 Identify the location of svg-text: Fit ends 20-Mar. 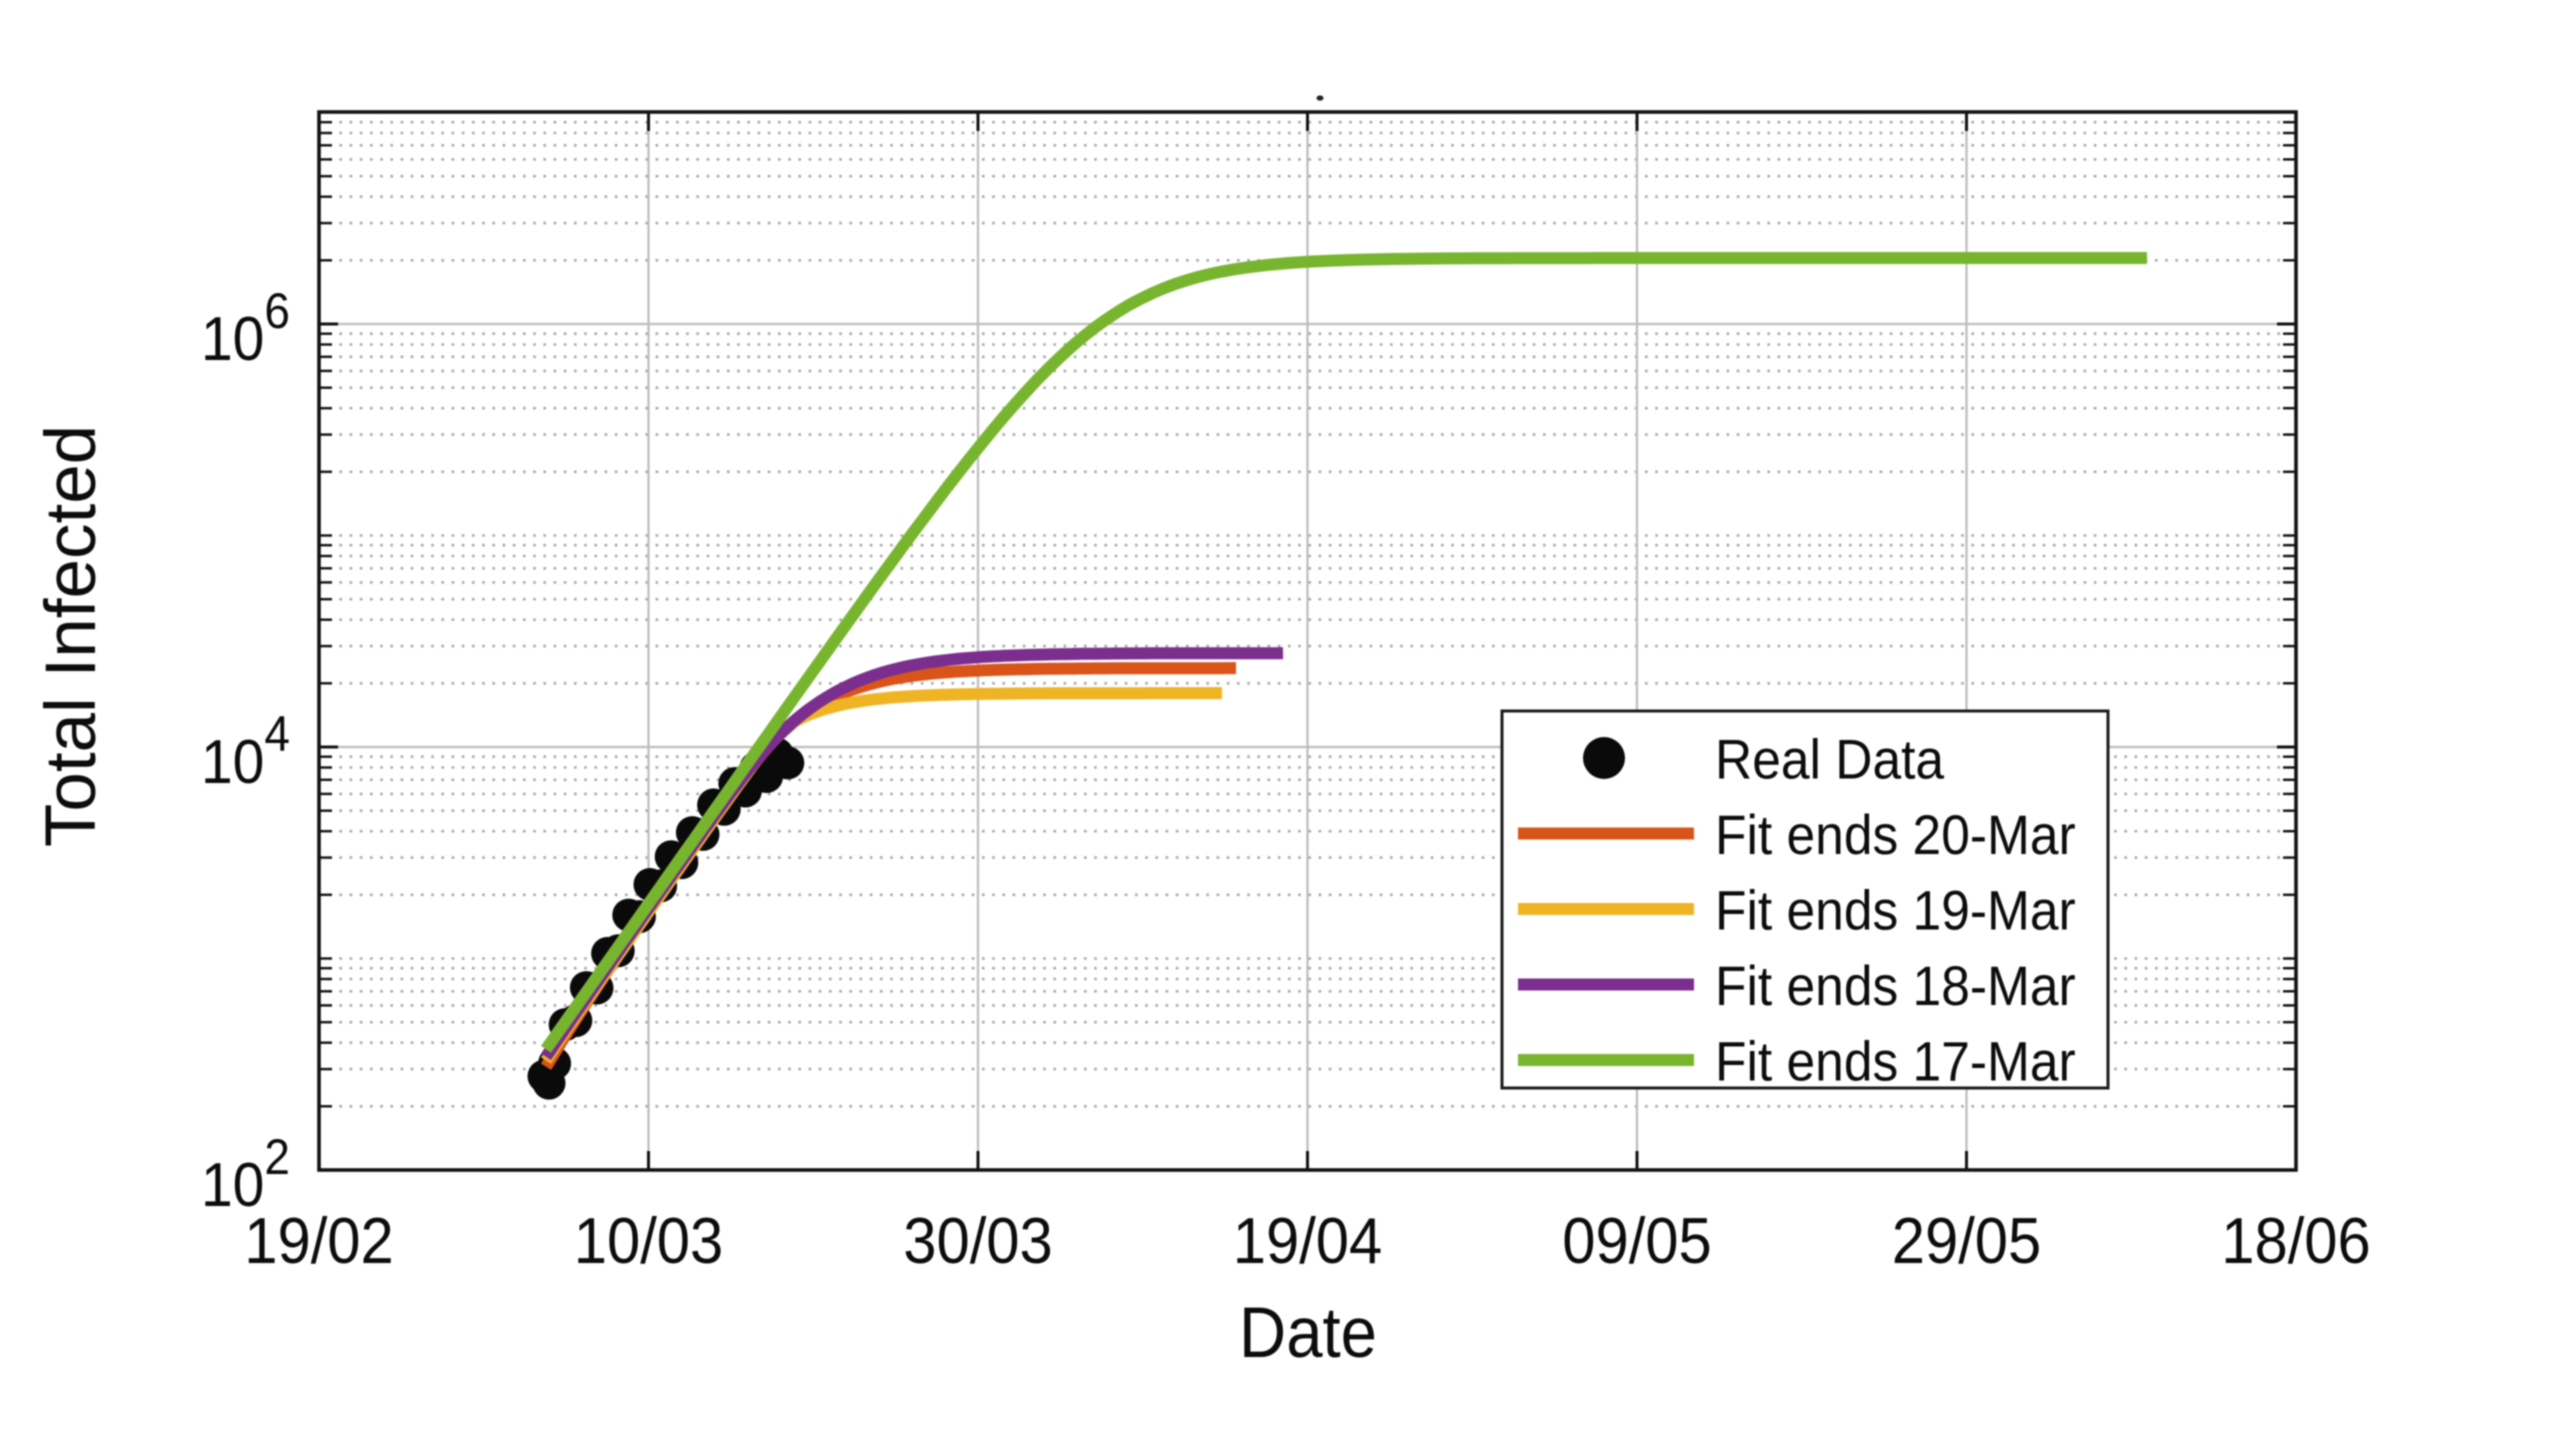
(1895, 835).